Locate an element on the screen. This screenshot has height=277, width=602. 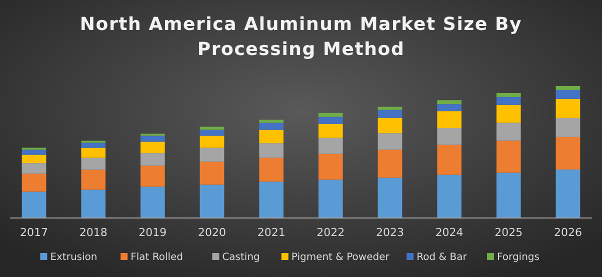
x-tick-label: 2018 is located at coordinates (93, 232).